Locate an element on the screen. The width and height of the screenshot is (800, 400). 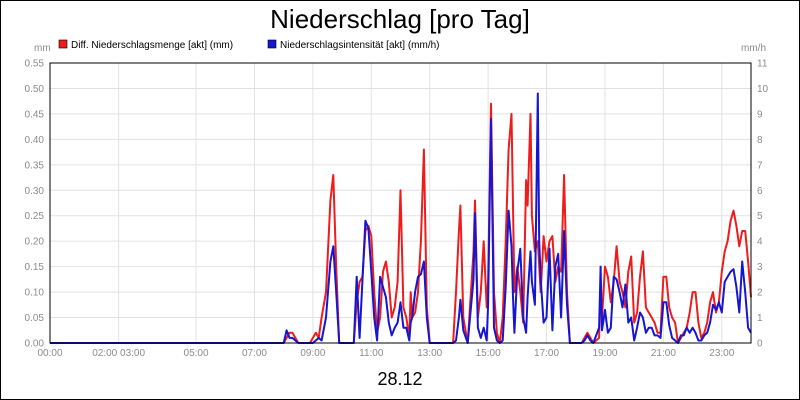
left-tick-label: 0.05 is located at coordinates (35, 318).